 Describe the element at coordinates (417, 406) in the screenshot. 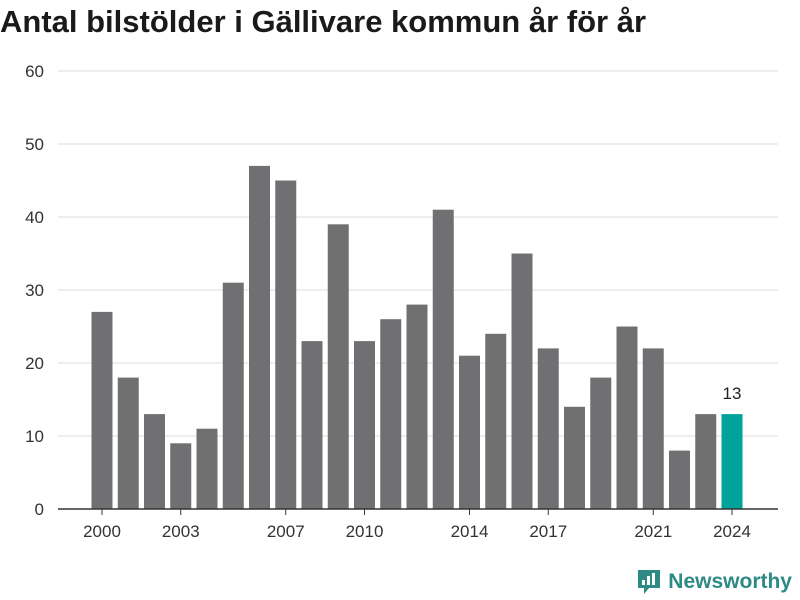

I see `bar-2012` at that location.